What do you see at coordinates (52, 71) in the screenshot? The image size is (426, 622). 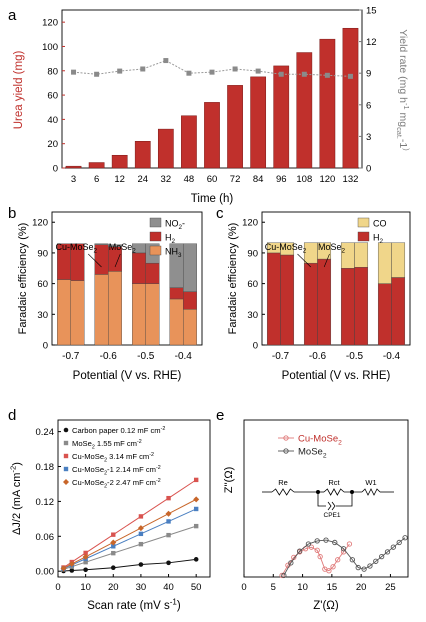 I see `y-tick-label: 80` at bounding box center [52, 71].